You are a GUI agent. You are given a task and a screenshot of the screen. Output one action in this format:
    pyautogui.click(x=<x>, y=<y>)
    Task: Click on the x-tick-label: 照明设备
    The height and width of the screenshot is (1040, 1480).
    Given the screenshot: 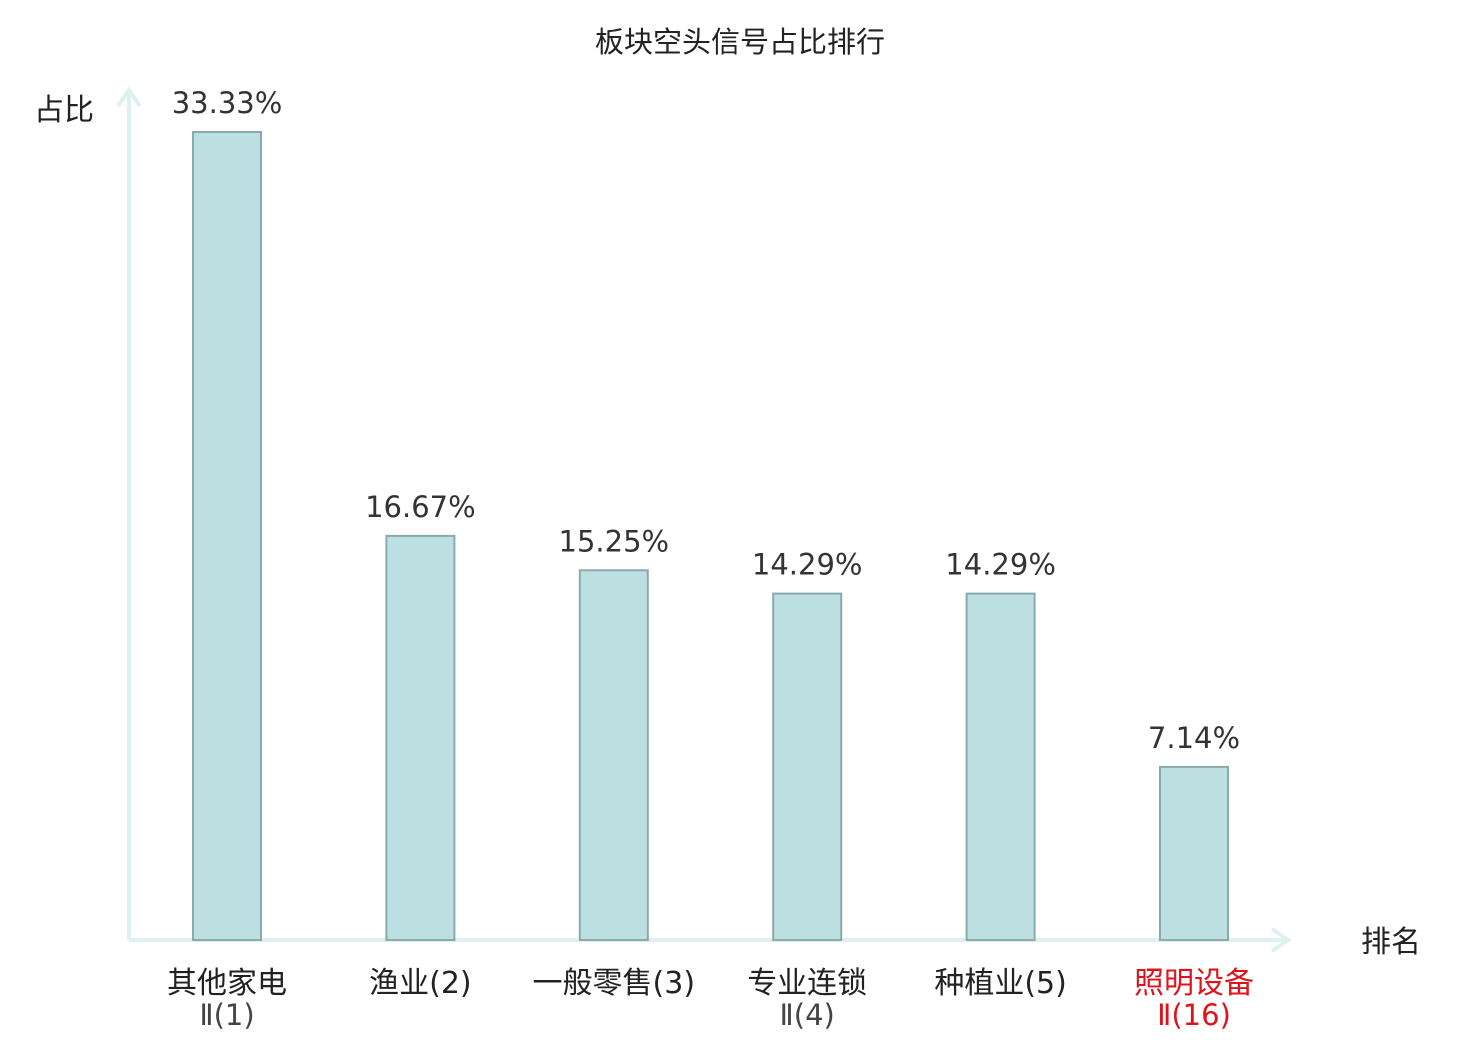 What is the action you would take?
    pyautogui.click(x=1194, y=983)
    